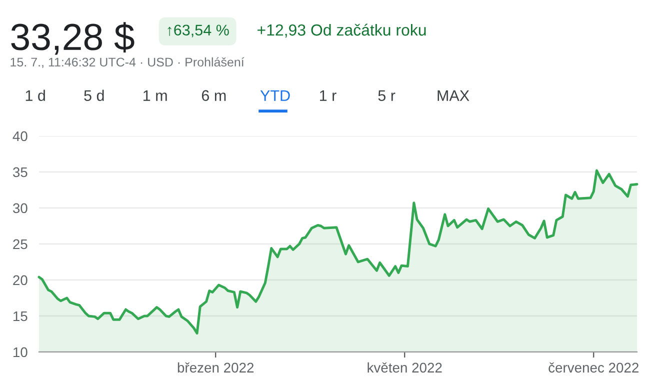  I want to click on chart-title: 33,28 $, so click(72, 38).